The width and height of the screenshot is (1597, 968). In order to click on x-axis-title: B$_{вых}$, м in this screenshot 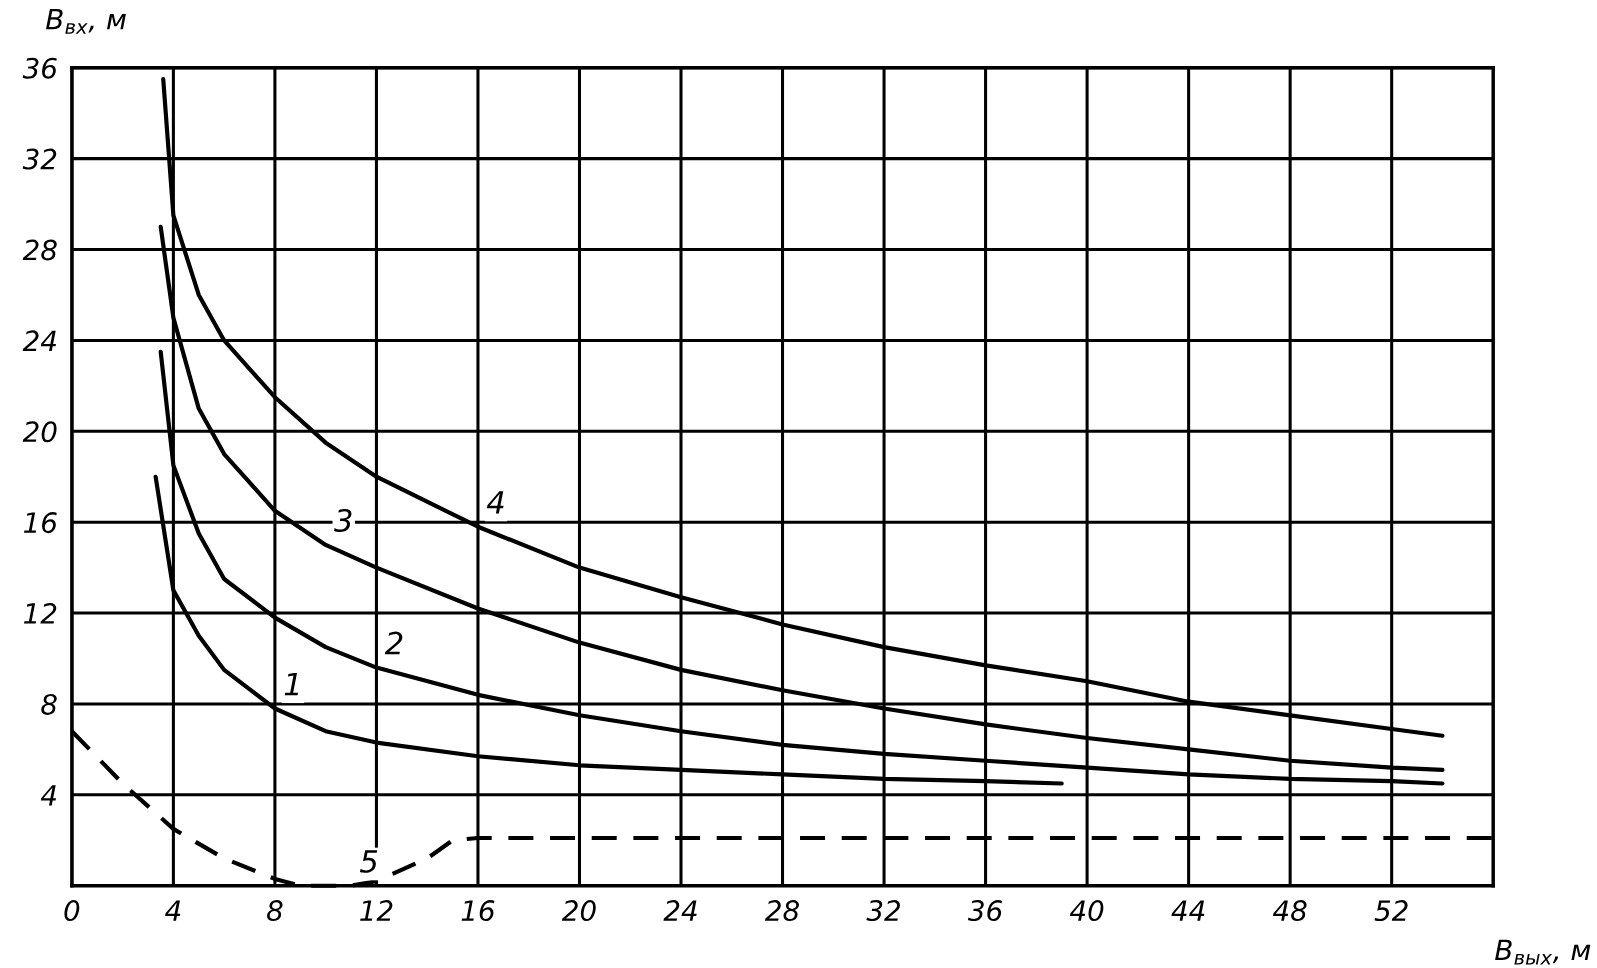, I will do `click(1543, 952)`.